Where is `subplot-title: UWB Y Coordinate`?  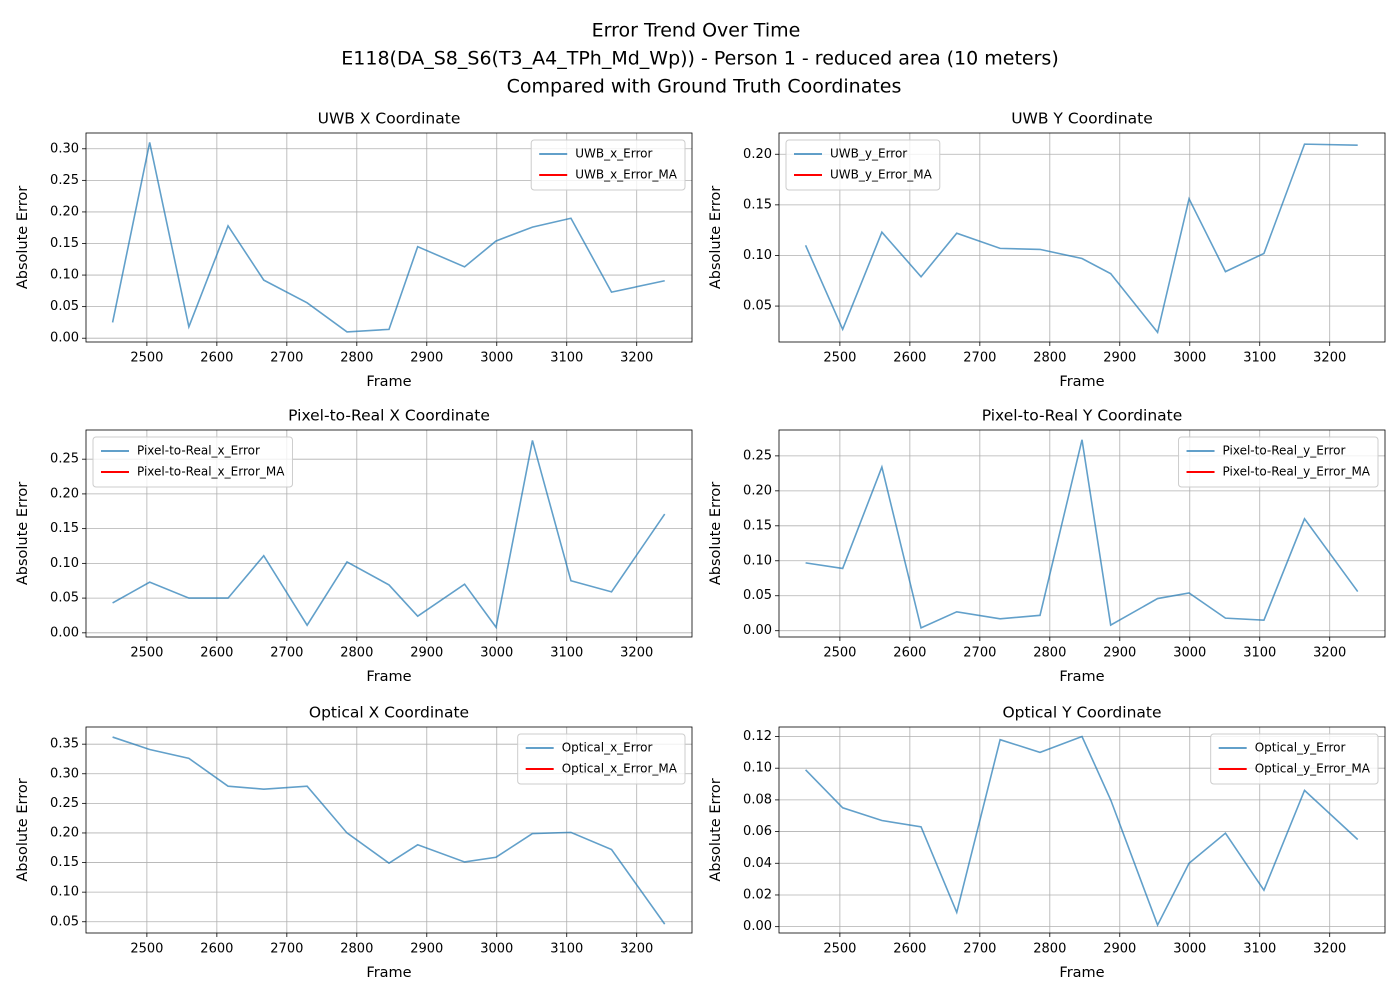
subplot-title: UWB Y Coordinate is located at coordinates (1082, 119).